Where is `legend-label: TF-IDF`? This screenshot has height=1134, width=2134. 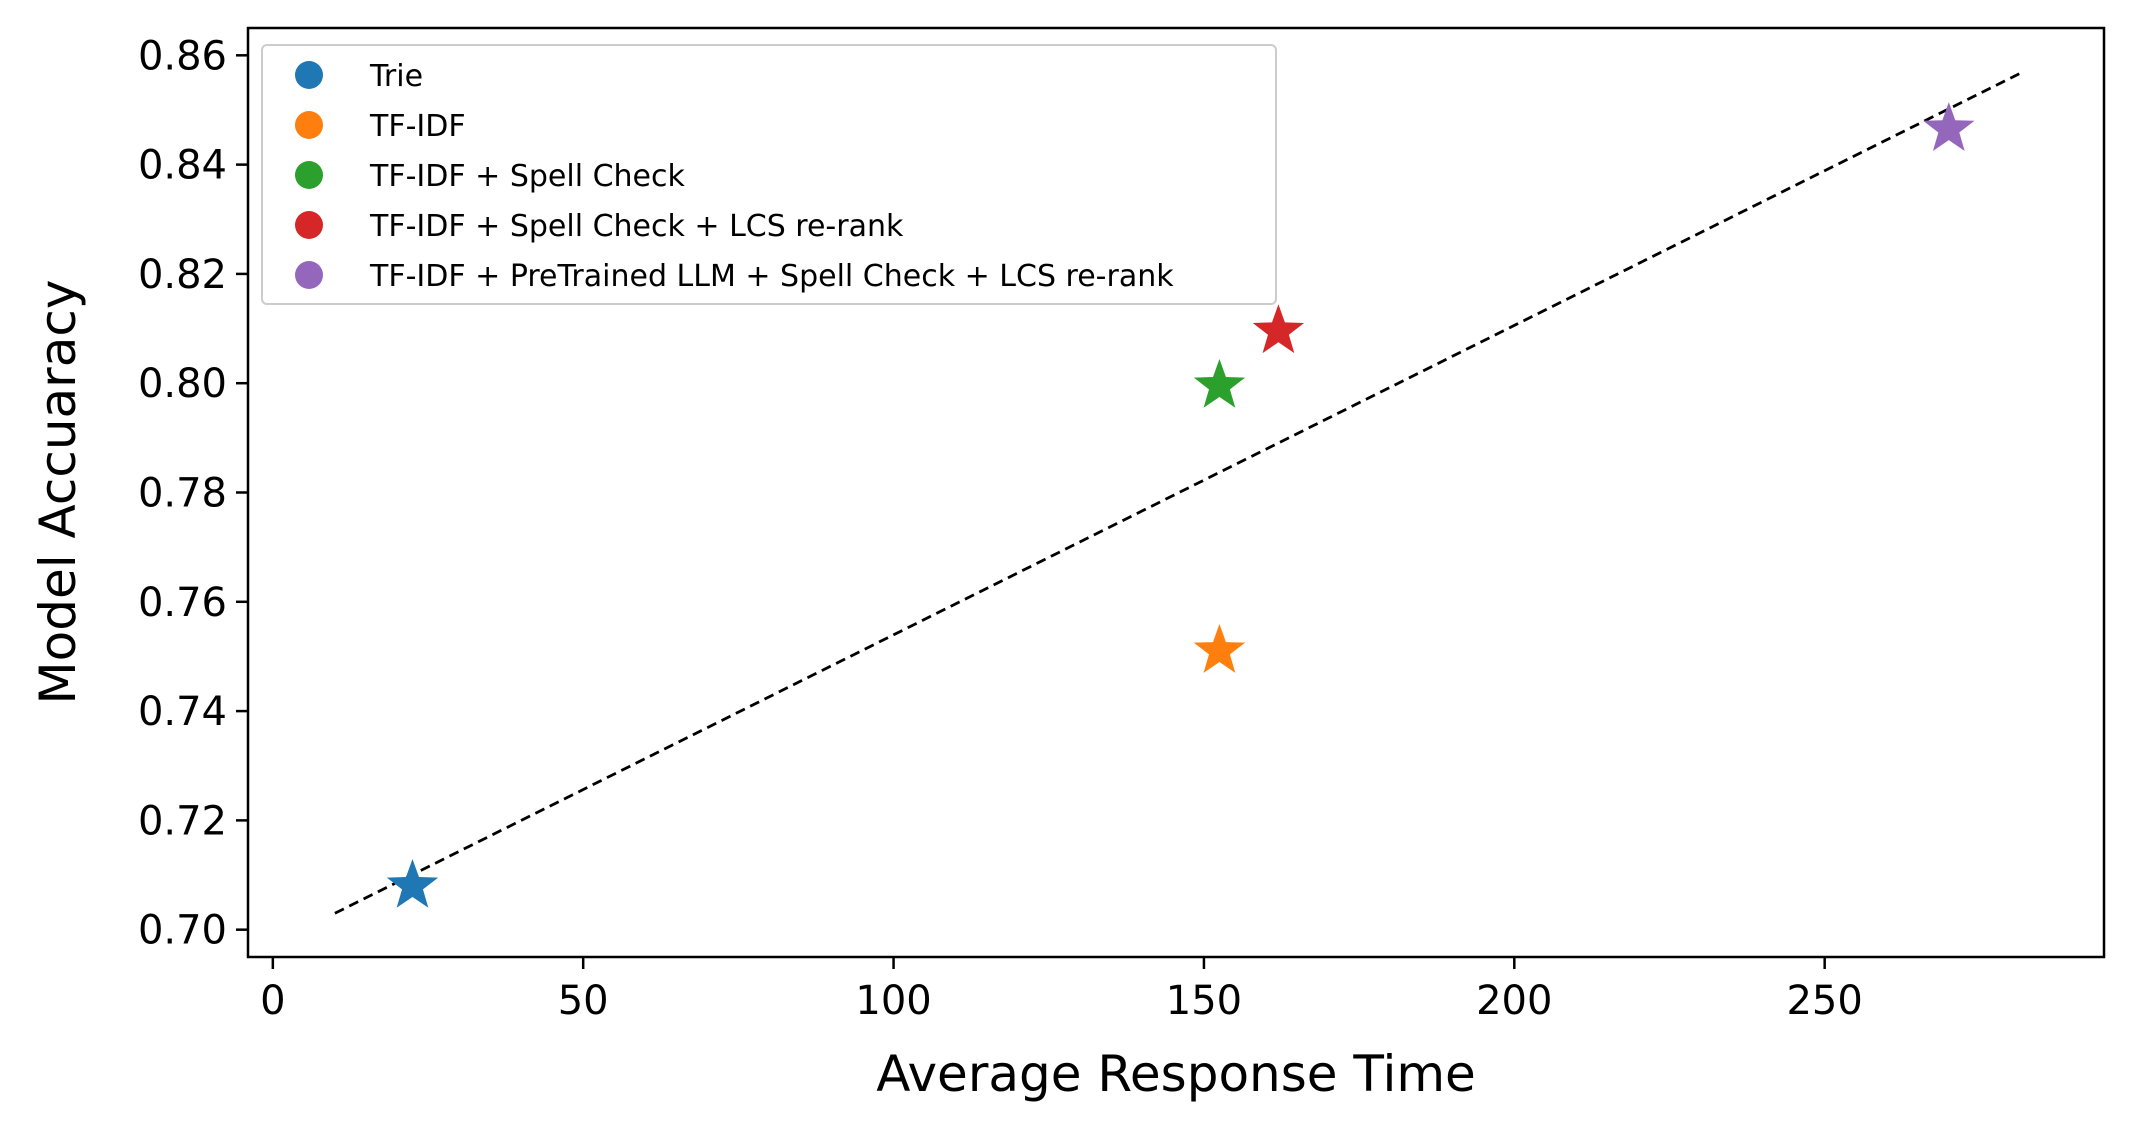 legend-label: TF-IDF is located at coordinates (417, 126).